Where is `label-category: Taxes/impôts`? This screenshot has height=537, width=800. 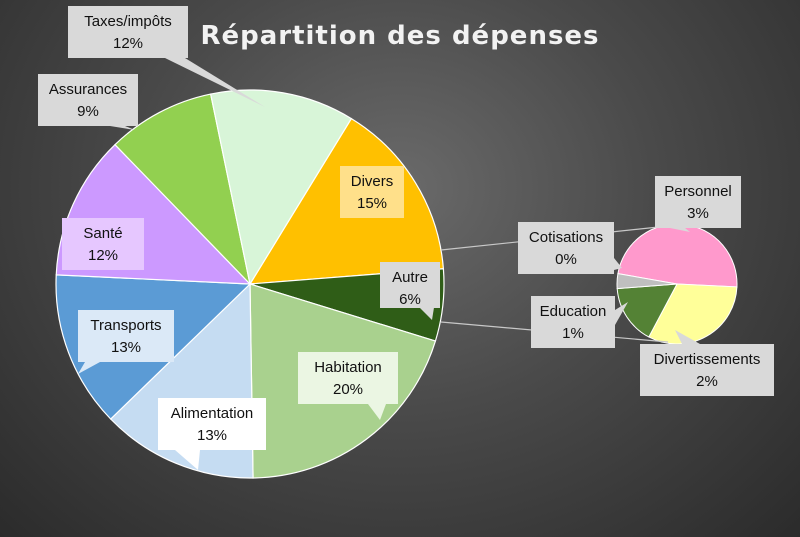 label-category: Taxes/impôts is located at coordinates (128, 21).